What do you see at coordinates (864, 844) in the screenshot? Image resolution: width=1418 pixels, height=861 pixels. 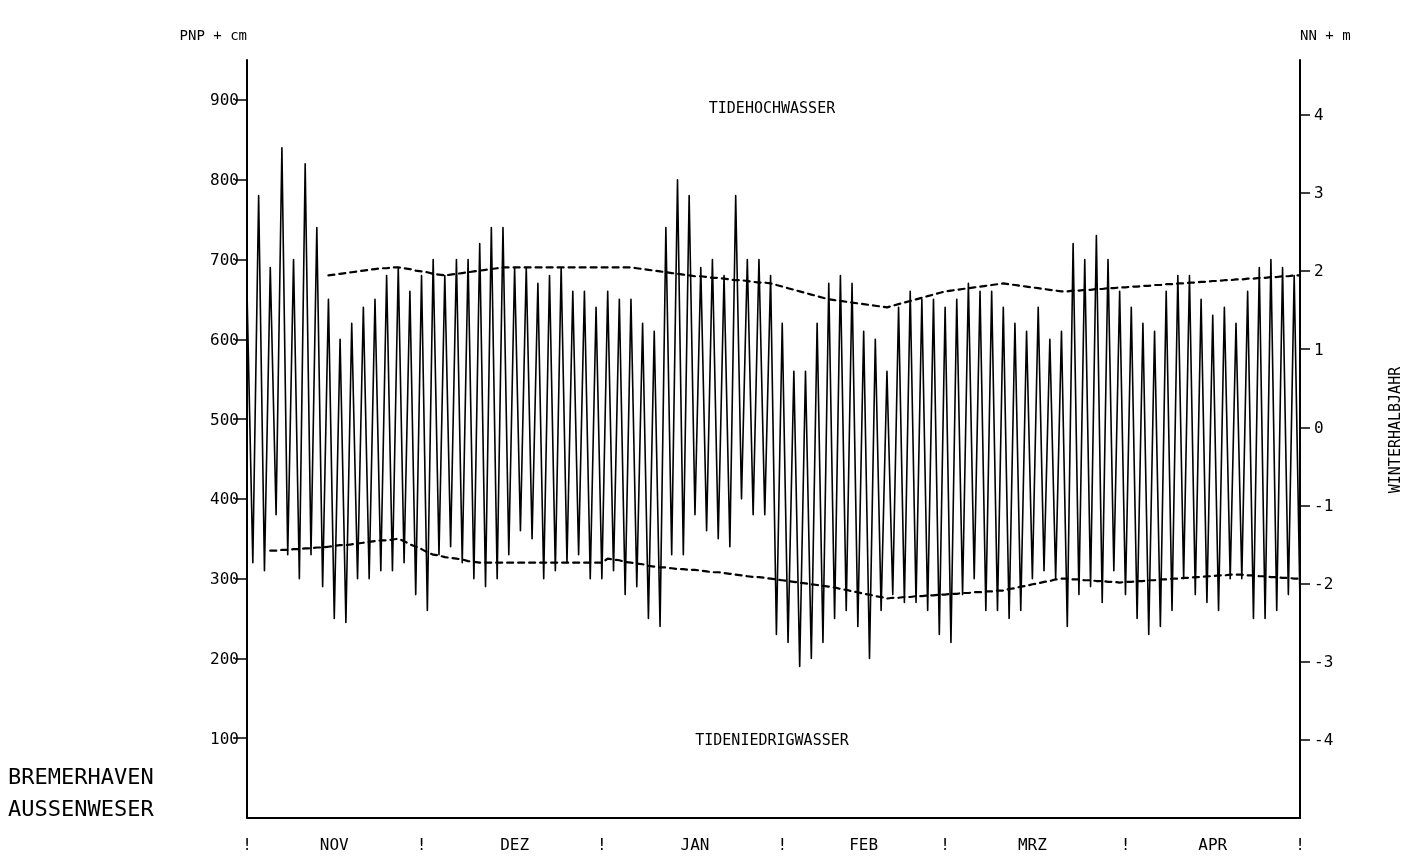 I see `x-tick-label: FEB` at bounding box center [864, 844].